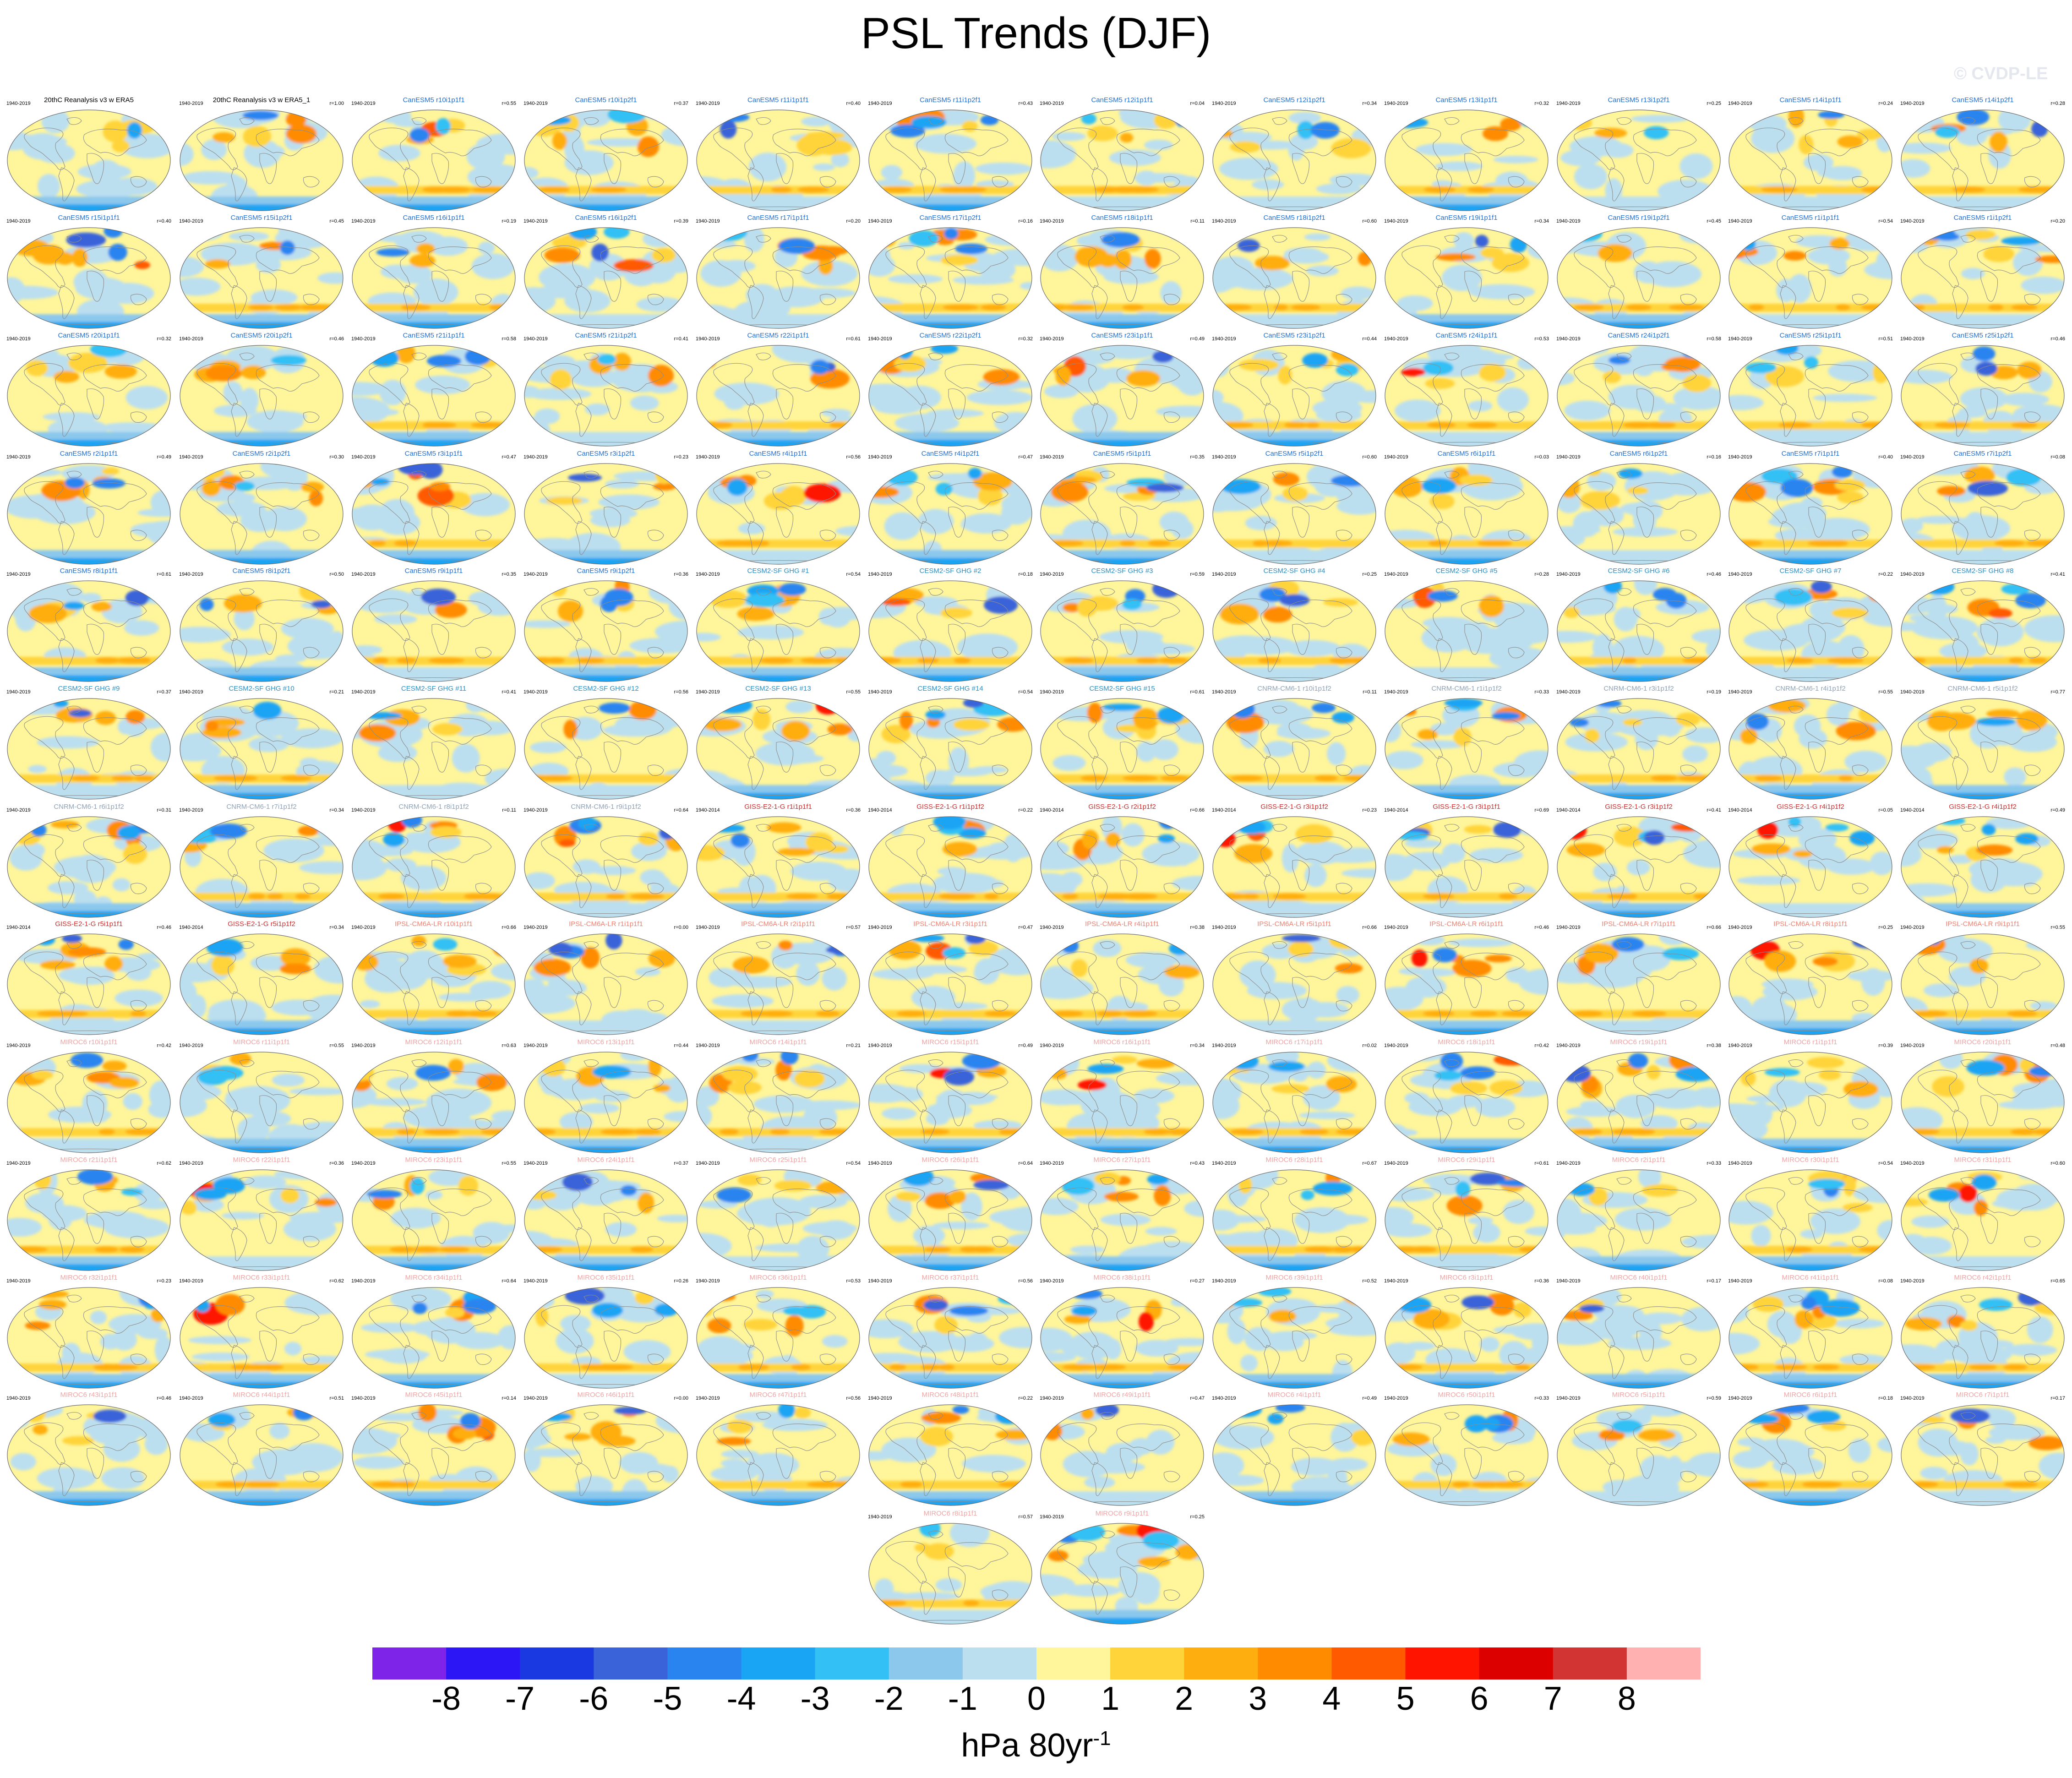  Describe the element at coordinates (1542, 221) in the screenshot. I see `panel-correlation: r=0.34` at that location.